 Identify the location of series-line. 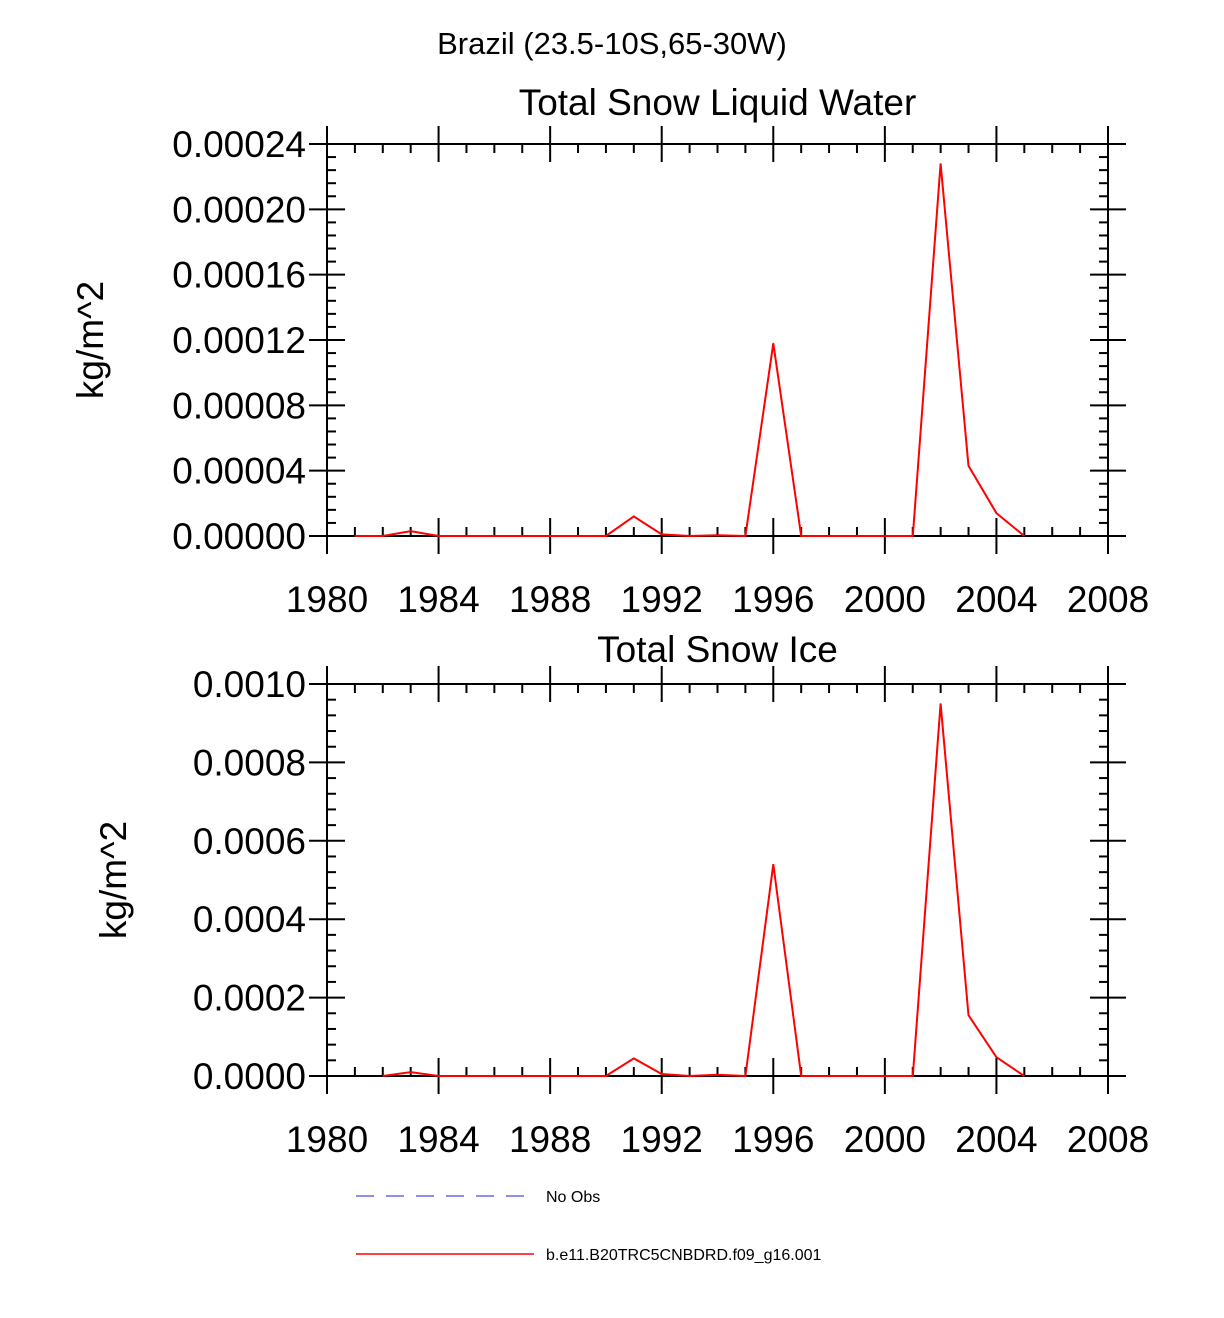
(703, 890).